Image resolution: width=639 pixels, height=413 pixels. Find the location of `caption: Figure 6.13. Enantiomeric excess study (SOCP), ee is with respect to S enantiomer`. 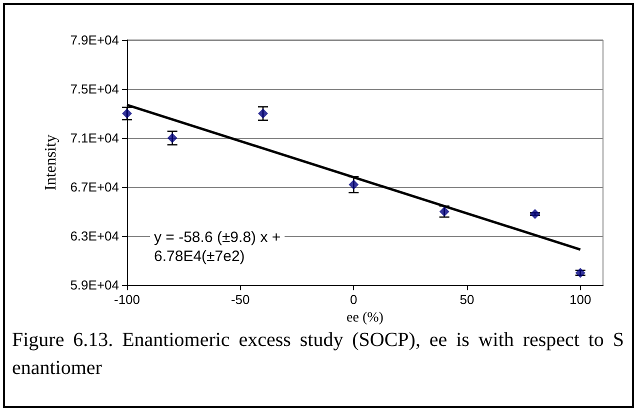

caption: Figure 6.13. Enantiomeric excess study (SOCP), ee is with respect to S enantiomer is located at coordinates (318, 354).